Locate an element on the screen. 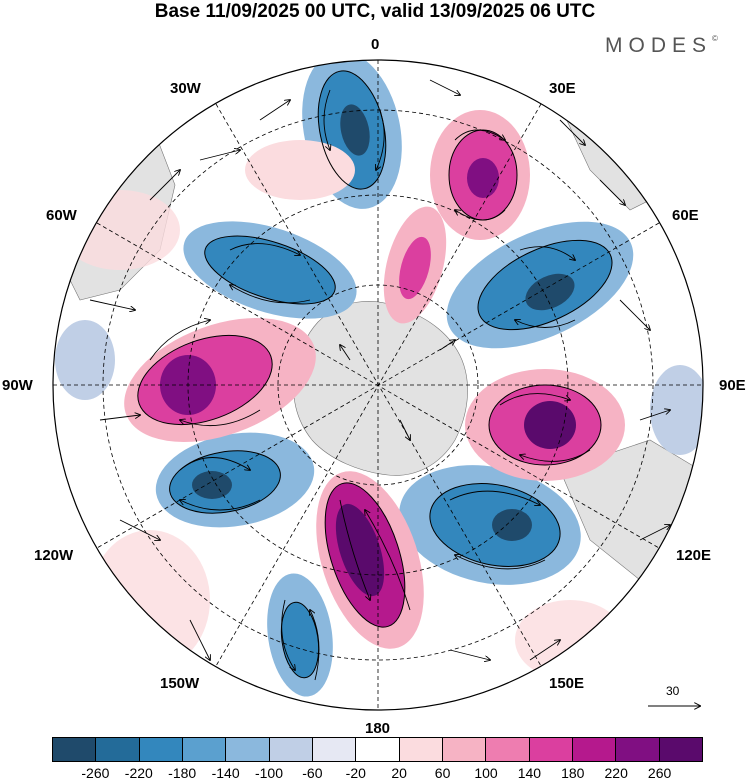 The width and height of the screenshot is (750, 783). colorbar-tick-label: 220 is located at coordinates (616, 773).